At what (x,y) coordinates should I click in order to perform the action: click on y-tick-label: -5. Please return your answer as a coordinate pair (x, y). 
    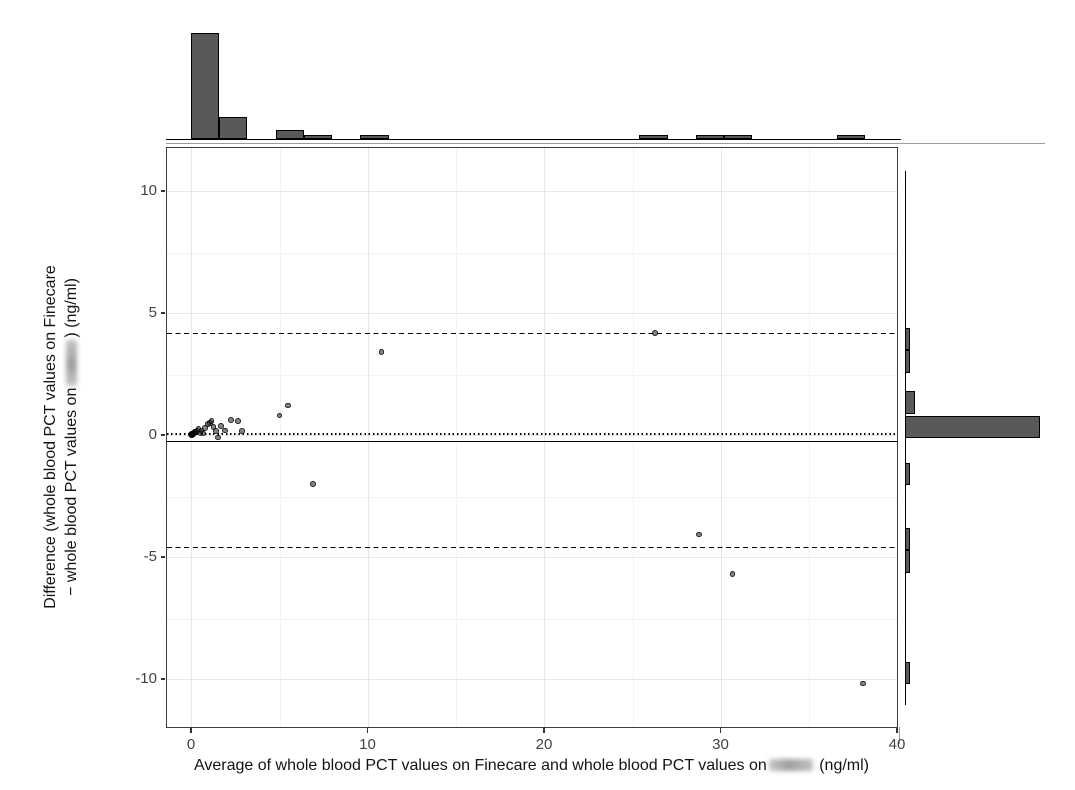
    Looking at the image, I should click on (150, 556).